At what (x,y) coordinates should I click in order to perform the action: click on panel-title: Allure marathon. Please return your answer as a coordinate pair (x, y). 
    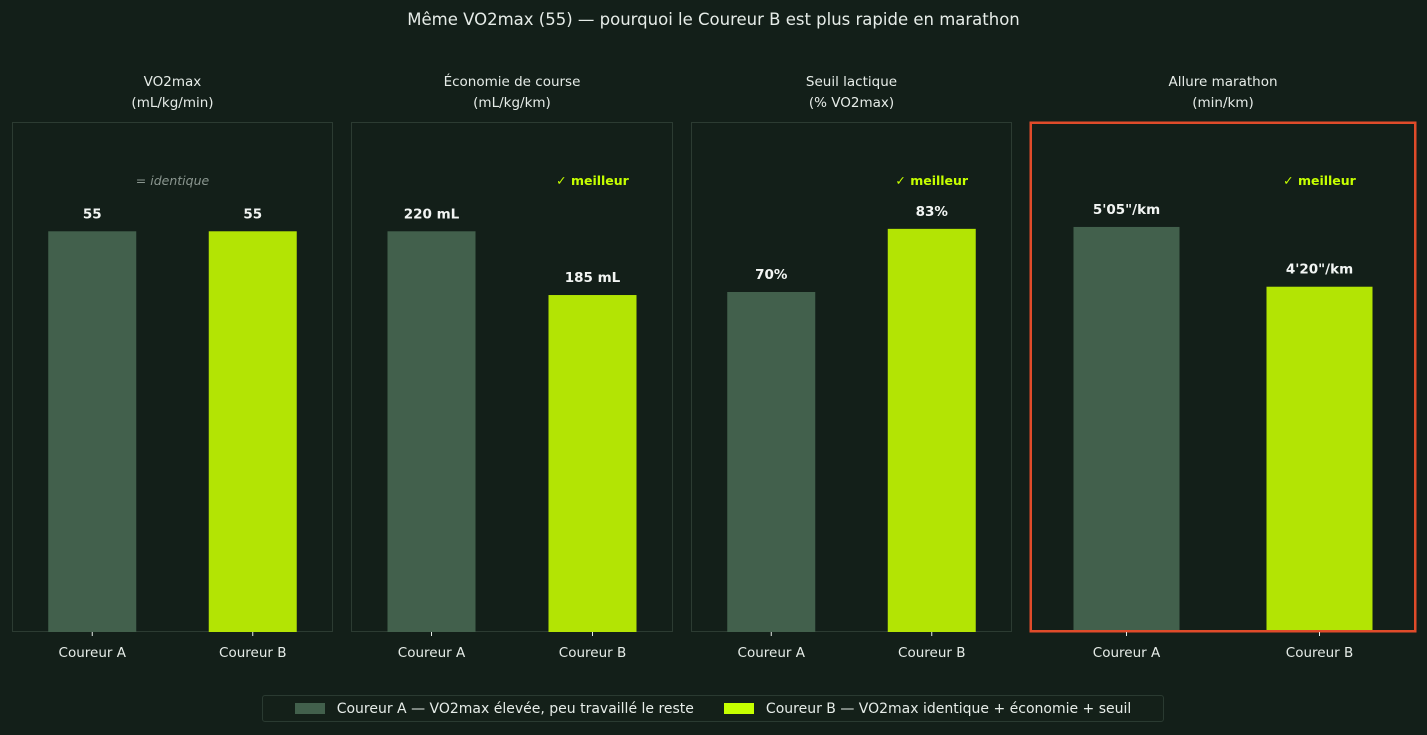
    Looking at the image, I should click on (1222, 82).